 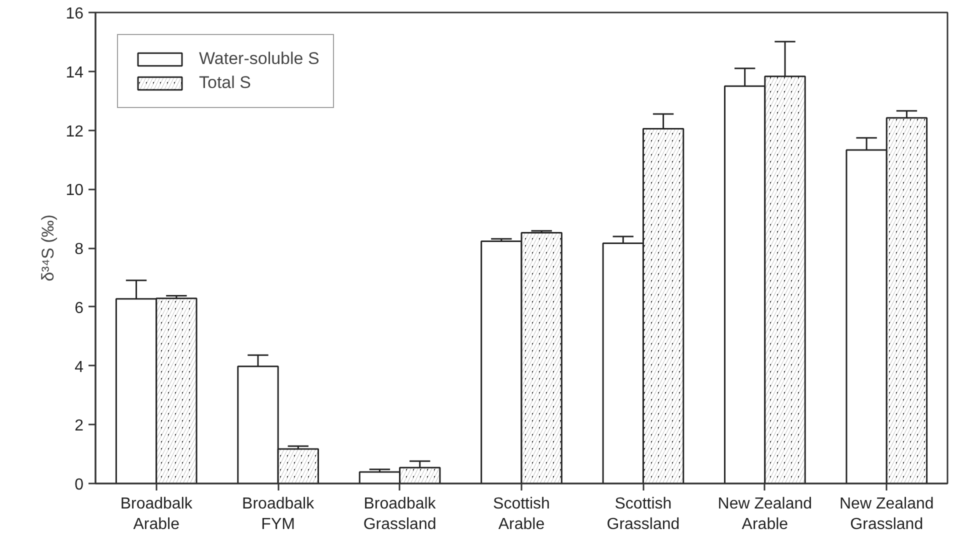 What do you see at coordinates (75, 191) in the screenshot?
I see `y-tick-label: 10` at bounding box center [75, 191].